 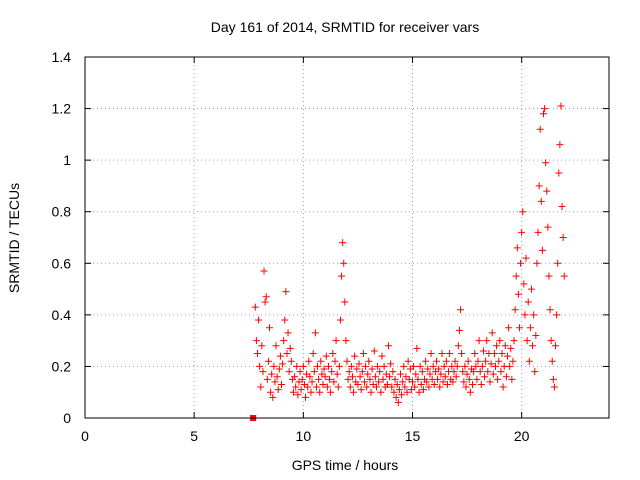 What do you see at coordinates (62, 109) in the screenshot?
I see `y-tick-label: 1.2` at bounding box center [62, 109].